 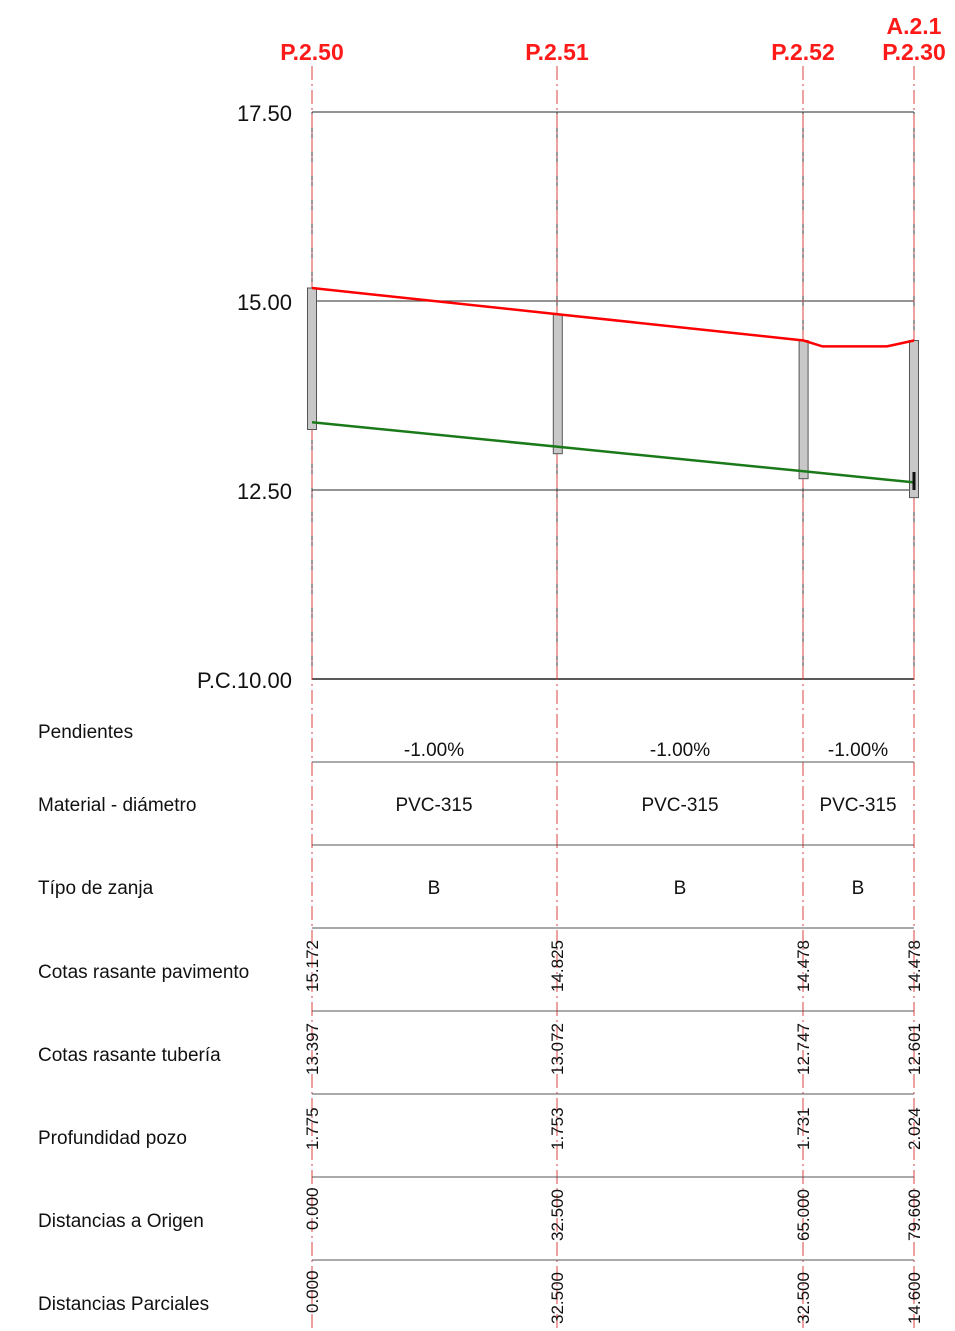 What do you see at coordinates (680, 750) in the screenshot?
I see `slope-segment-2: -1.00%` at bounding box center [680, 750].